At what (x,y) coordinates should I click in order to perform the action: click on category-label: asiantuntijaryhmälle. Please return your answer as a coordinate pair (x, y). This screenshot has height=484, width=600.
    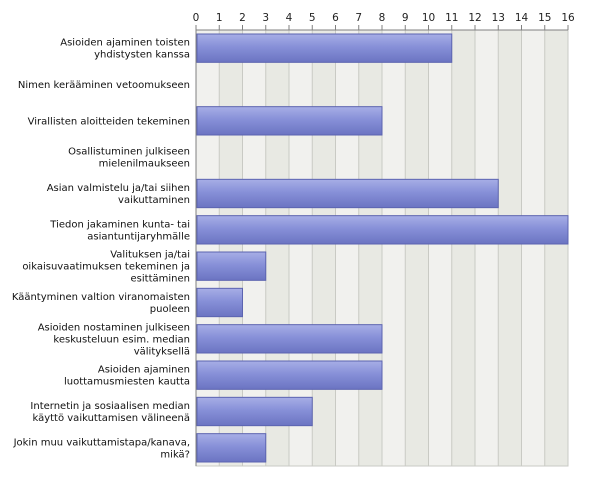
    Looking at the image, I should click on (138, 236).